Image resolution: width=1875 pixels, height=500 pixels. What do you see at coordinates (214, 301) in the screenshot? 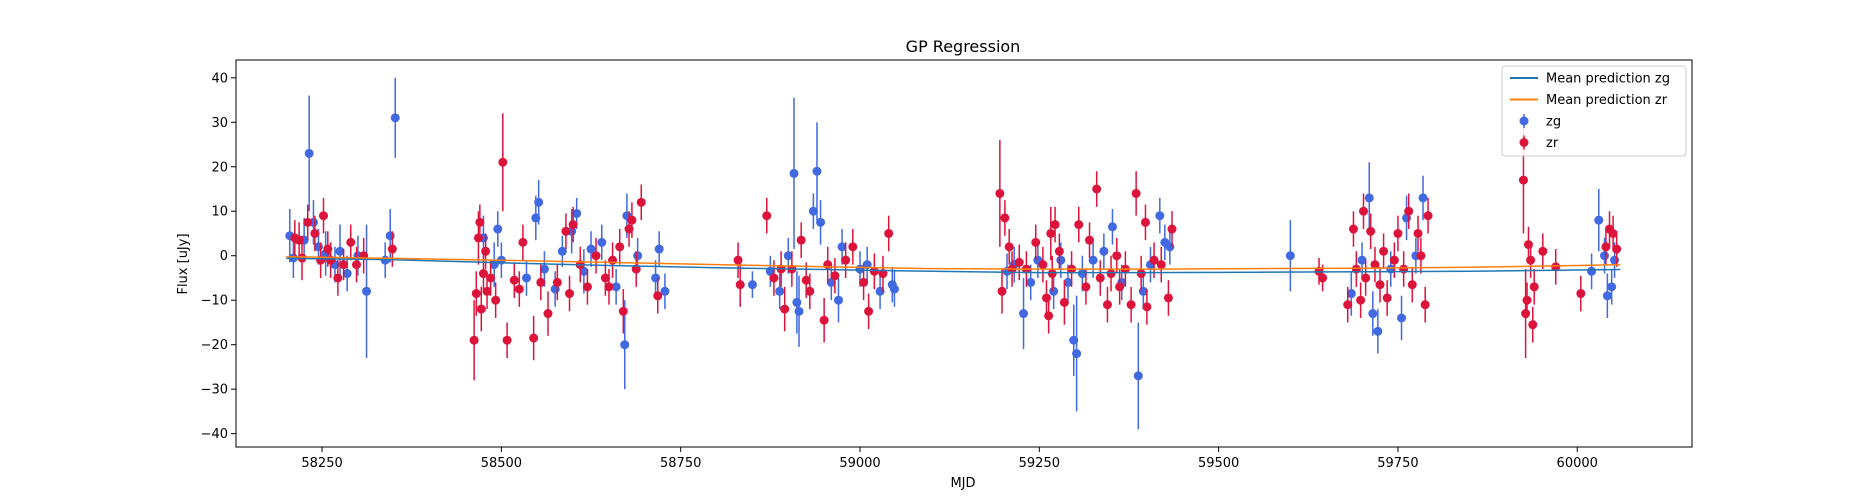
I see `y-tick-label: −10` at bounding box center [214, 301].